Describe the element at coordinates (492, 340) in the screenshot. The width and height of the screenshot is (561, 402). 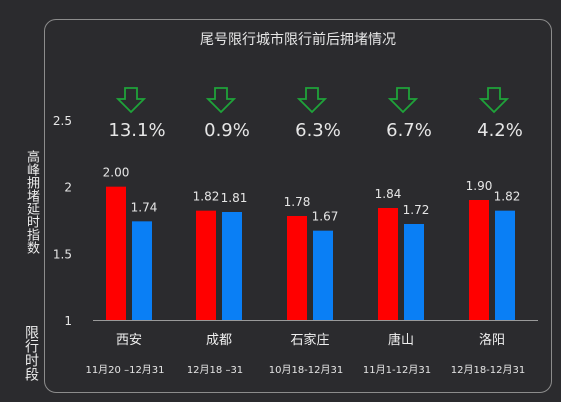
I see `category-label: 洛阳` at that location.